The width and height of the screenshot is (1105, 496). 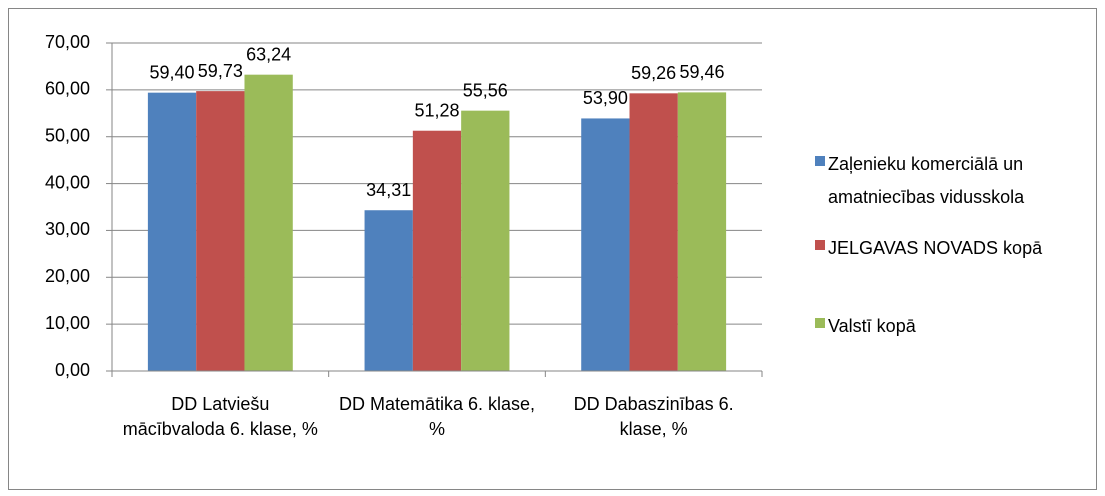 I want to click on data-label: 53,90, so click(x=605, y=98).